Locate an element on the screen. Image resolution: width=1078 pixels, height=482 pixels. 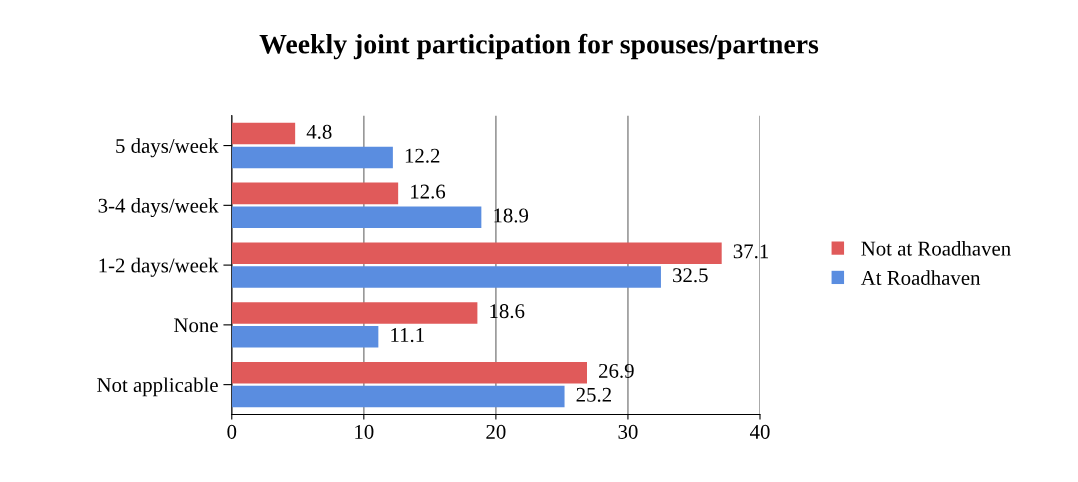
data-label: 12.6 is located at coordinates (428, 191).